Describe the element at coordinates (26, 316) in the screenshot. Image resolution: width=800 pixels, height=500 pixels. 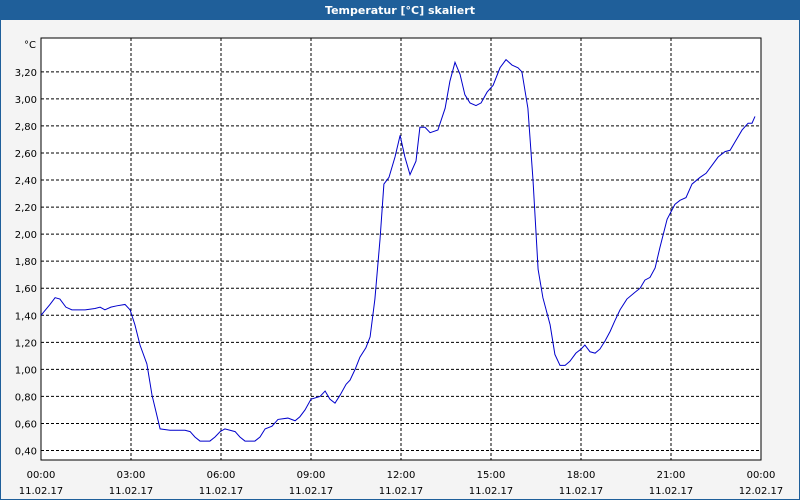
I see `y-tick-label: 1,40` at that location.